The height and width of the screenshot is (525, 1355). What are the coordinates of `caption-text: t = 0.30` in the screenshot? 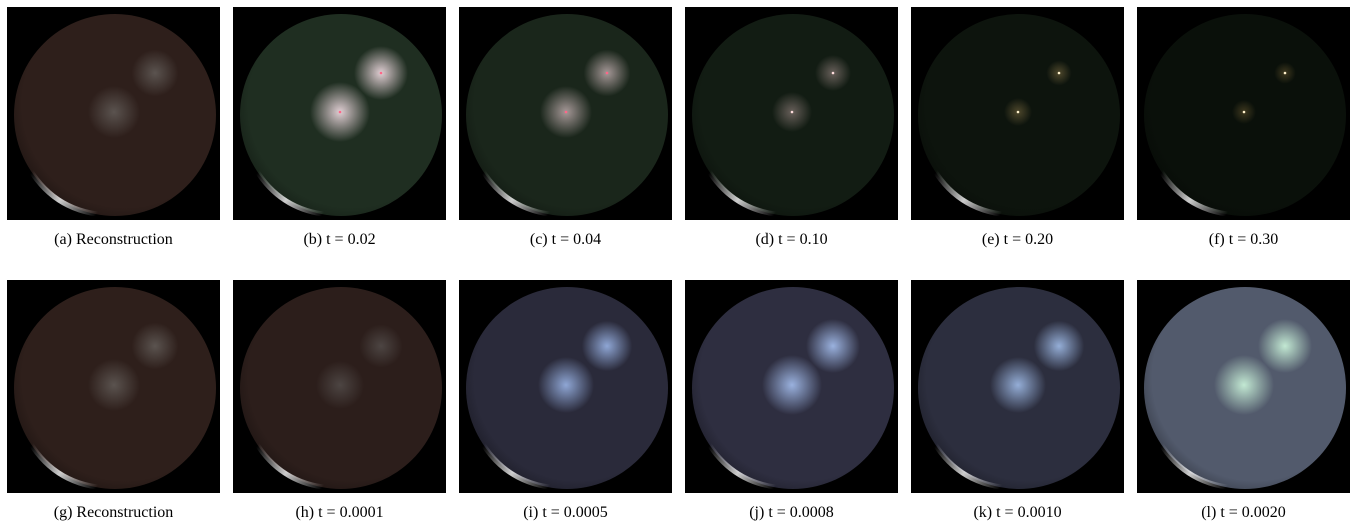 It's located at (1253, 239).